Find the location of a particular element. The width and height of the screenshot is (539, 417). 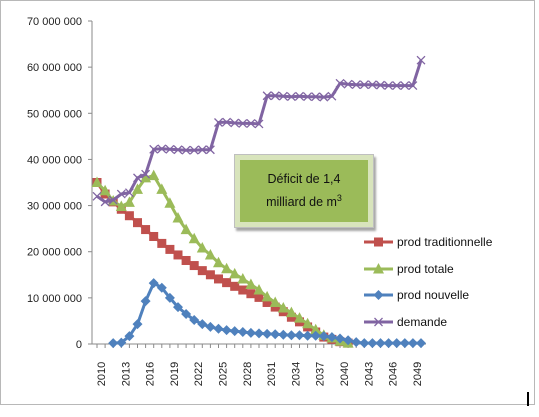

legend-marker-demande is located at coordinates (378, 322).